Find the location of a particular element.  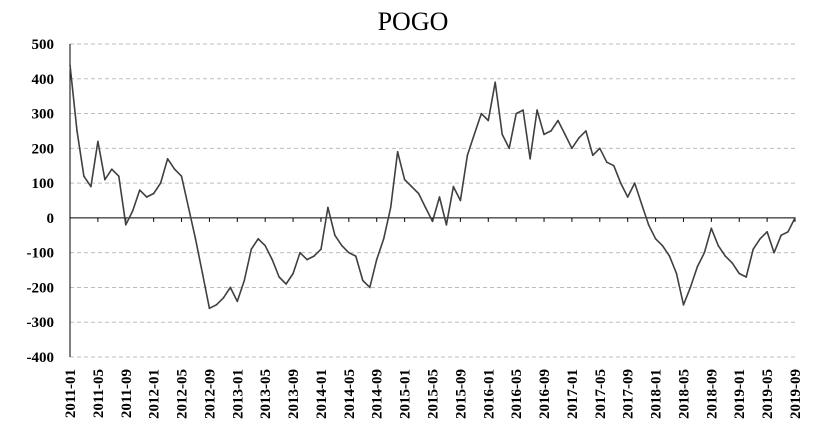

x-tick-label: 2016-09 is located at coordinates (545, 394).